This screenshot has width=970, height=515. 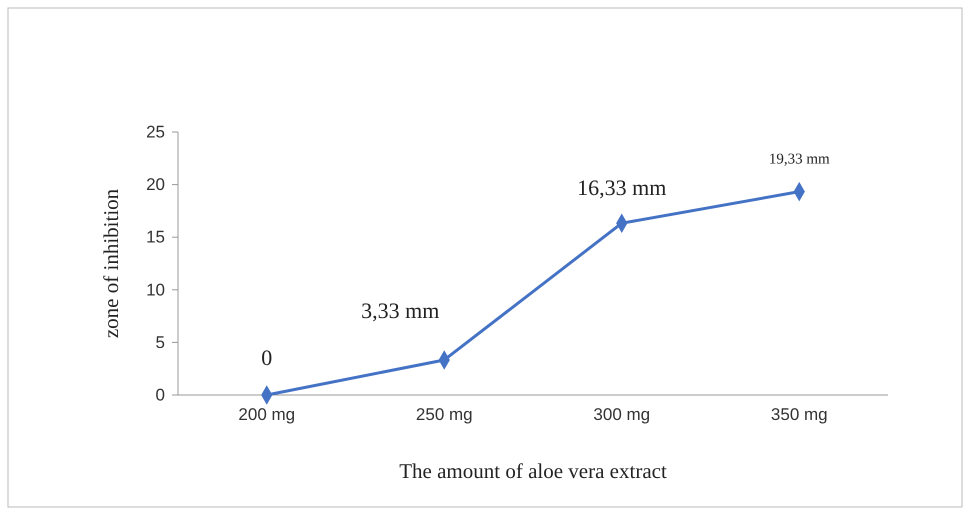 I want to click on data-label: 16,33 mm, so click(x=621, y=187).